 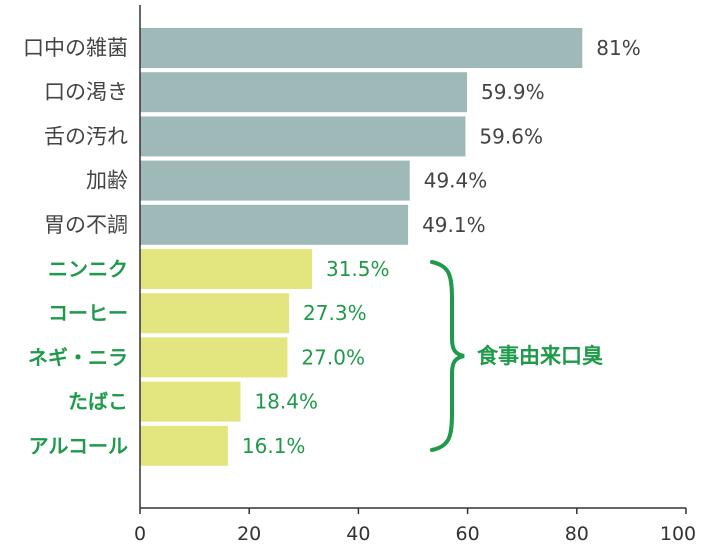 I want to click on value-label-8: 18.4%, so click(x=286, y=402).